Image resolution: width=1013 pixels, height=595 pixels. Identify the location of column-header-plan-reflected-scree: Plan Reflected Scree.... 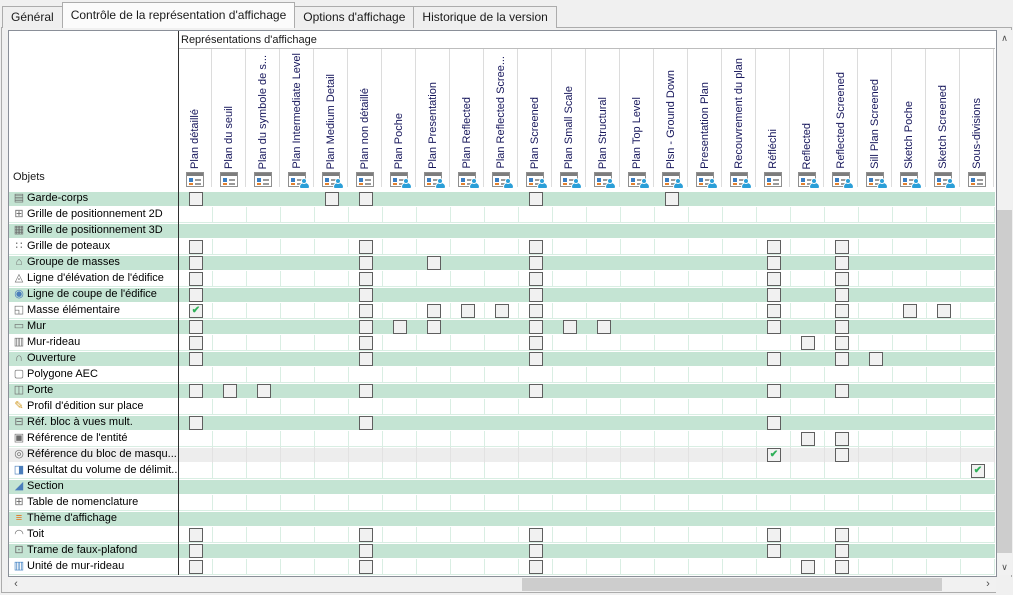
(501, 118).